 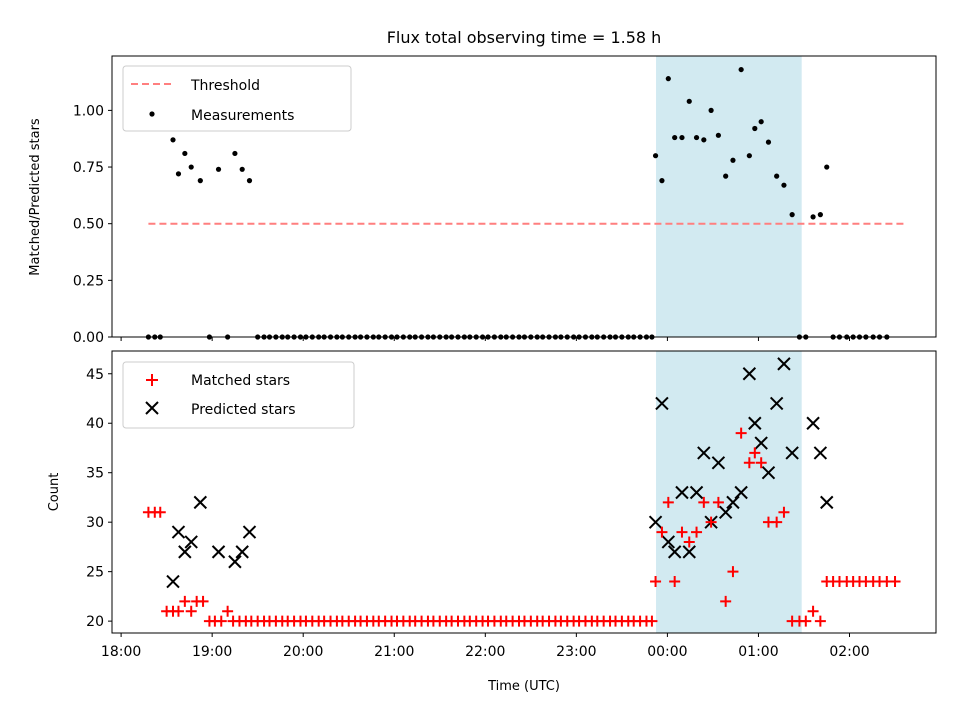 I want to click on bottom-y-ticks: 20 25 30 35 40 45, so click(x=99, y=498).